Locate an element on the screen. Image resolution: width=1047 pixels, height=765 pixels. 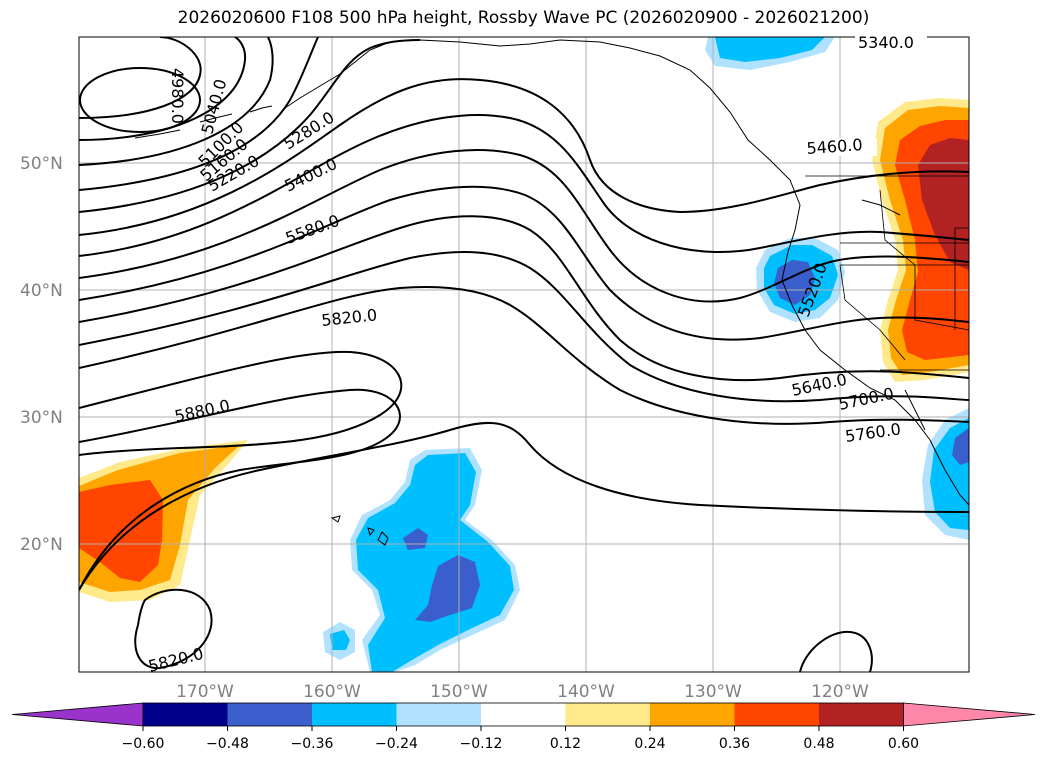
colorbar-tick-label: 0.60 is located at coordinates (903, 744).